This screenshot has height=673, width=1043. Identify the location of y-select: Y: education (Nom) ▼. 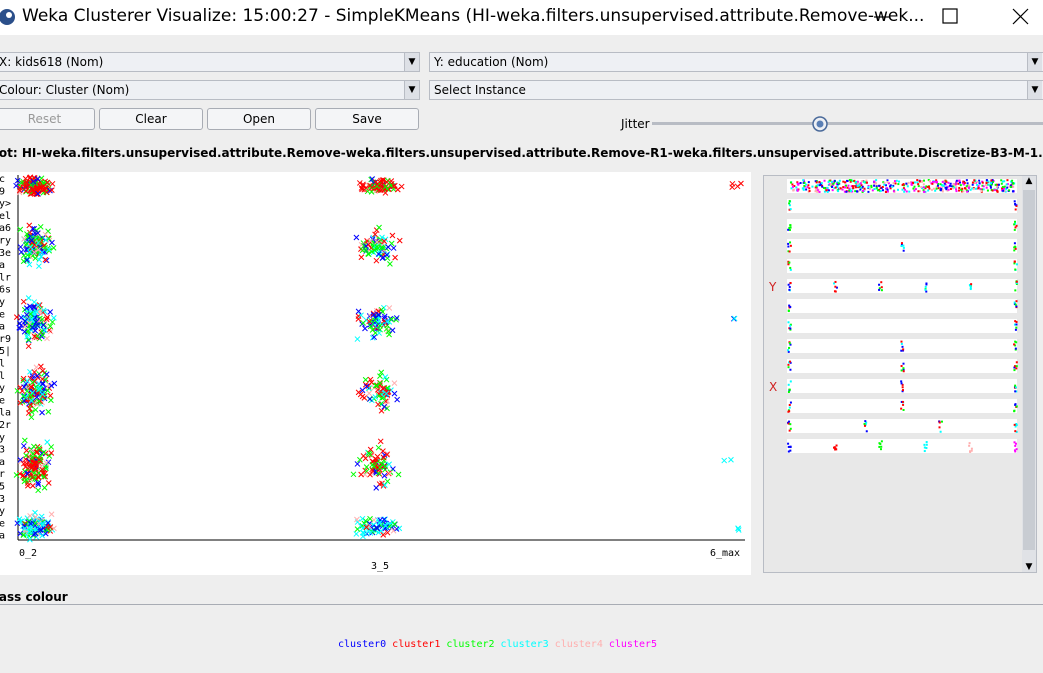
(736, 62).